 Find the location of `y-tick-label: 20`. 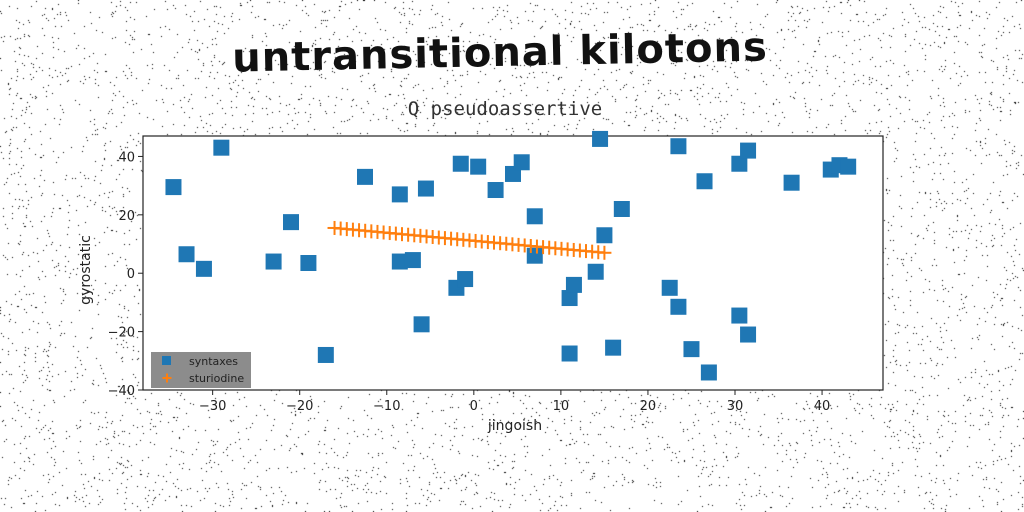

y-tick-label: 20 is located at coordinates (126, 216).